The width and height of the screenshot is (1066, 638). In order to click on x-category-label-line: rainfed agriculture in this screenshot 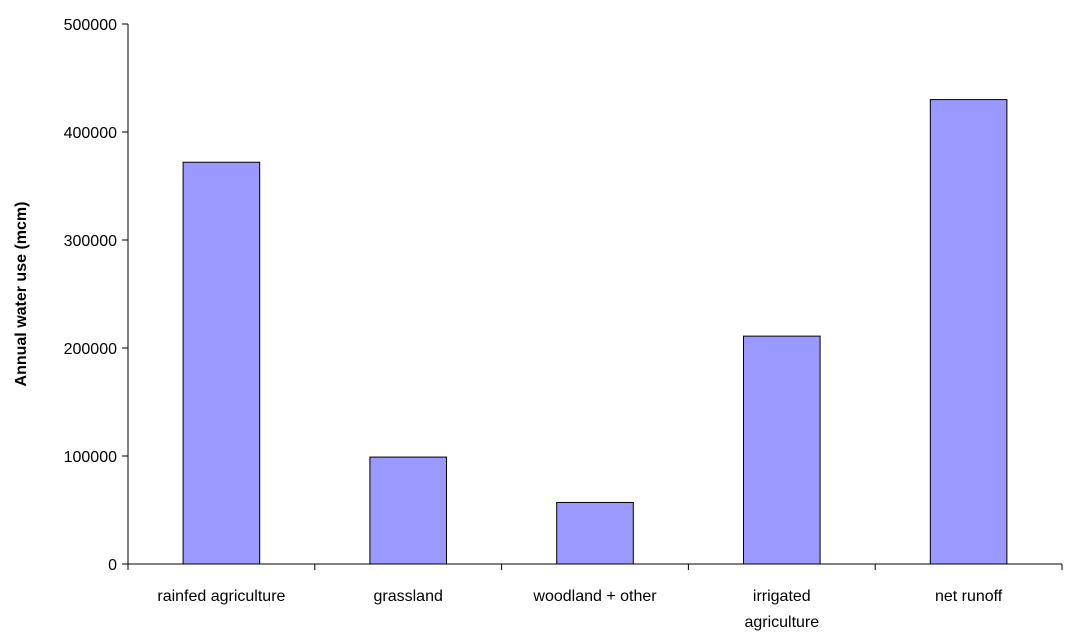, I will do `click(221, 596)`.